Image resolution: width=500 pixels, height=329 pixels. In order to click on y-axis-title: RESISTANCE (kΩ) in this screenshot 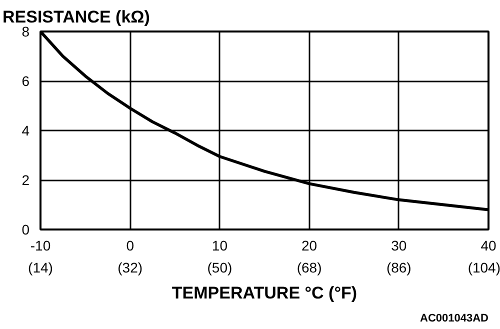, I will do `click(76, 17)`.